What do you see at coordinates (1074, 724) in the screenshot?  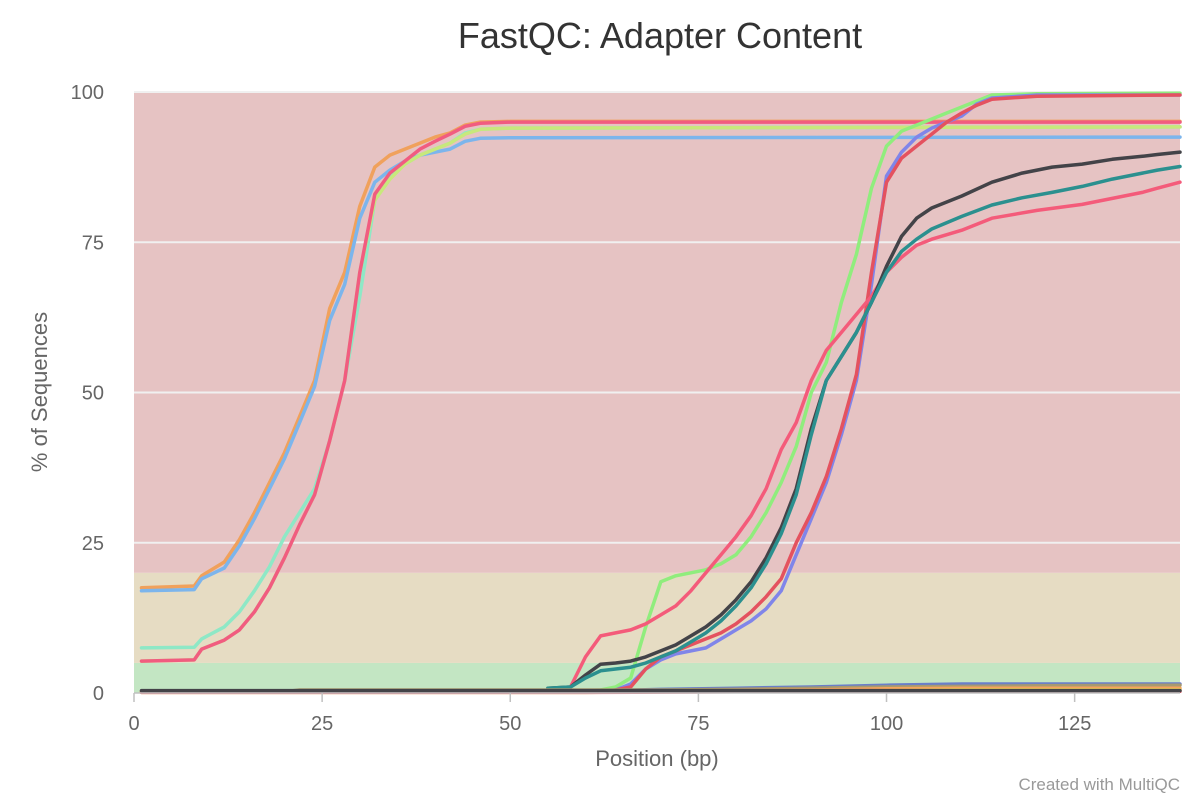 I see `x-tick-label-125: 125` at bounding box center [1074, 724].